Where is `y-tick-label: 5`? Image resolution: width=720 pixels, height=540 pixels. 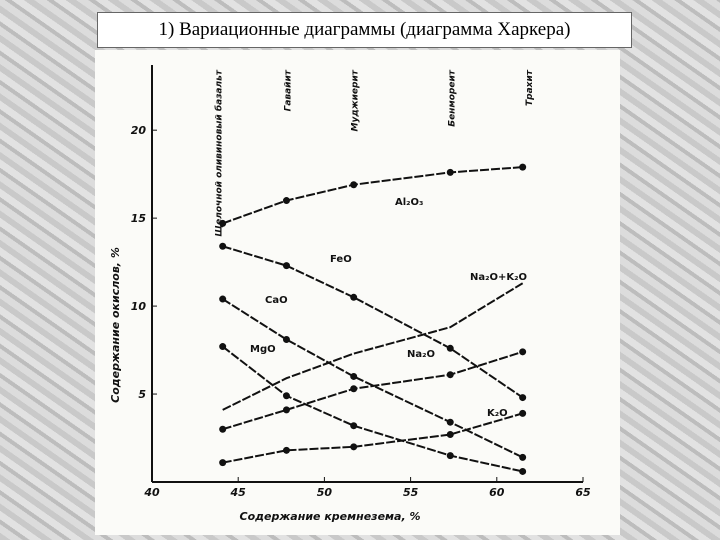
y-tick-label: 5 is located at coordinates (142, 394).